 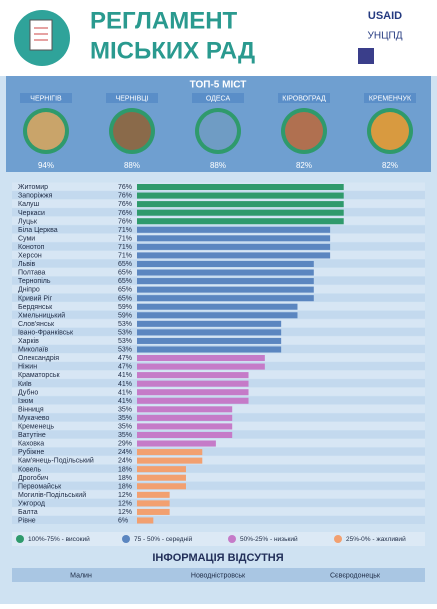 What do you see at coordinates (27, 264) in the screenshot?
I see `category-label: Львів` at bounding box center [27, 264].